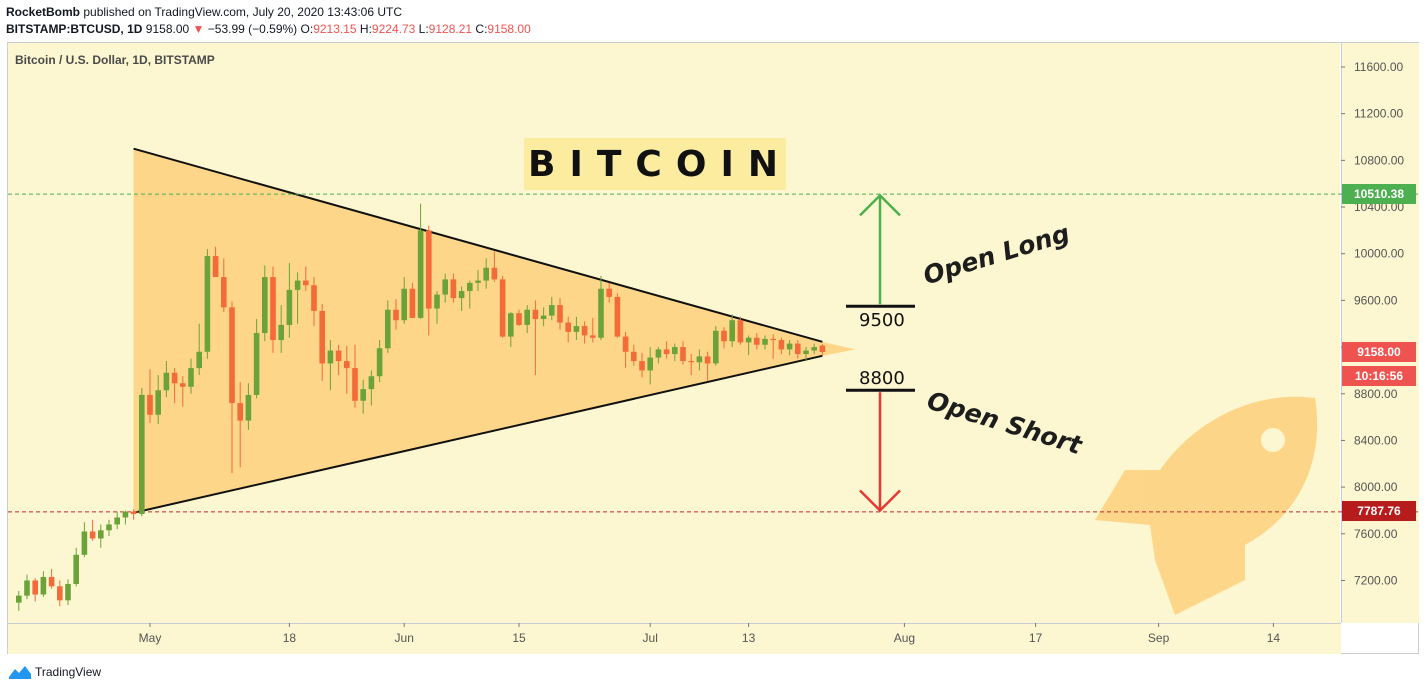 The width and height of the screenshot is (1426, 691). What do you see at coordinates (880, 205) in the screenshot?
I see `long-arrow-head` at bounding box center [880, 205].